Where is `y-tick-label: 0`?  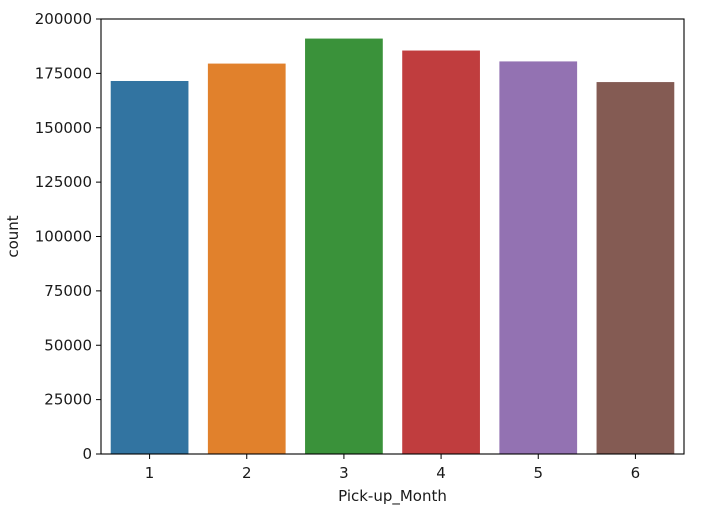 y-tick-label: 0 is located at coordinates (87, 454).